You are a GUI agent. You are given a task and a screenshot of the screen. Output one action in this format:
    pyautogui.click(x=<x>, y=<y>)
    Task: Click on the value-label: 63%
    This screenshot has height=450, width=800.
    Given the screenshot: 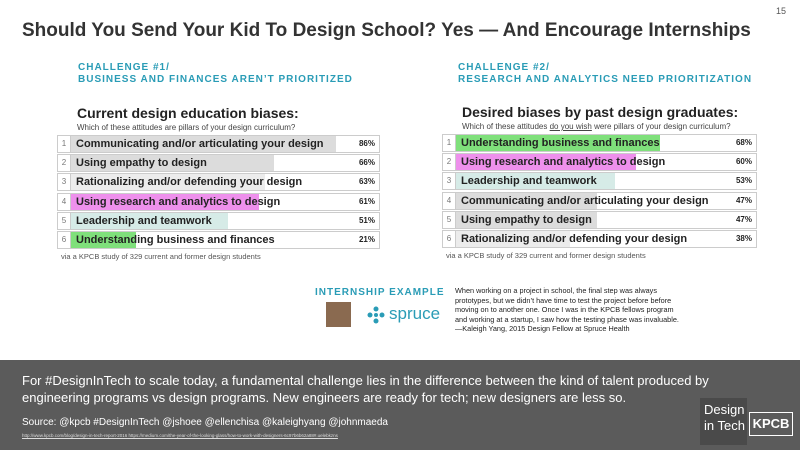 What is the action you would take?
    pyautogui.click(x=366, y=182)
    